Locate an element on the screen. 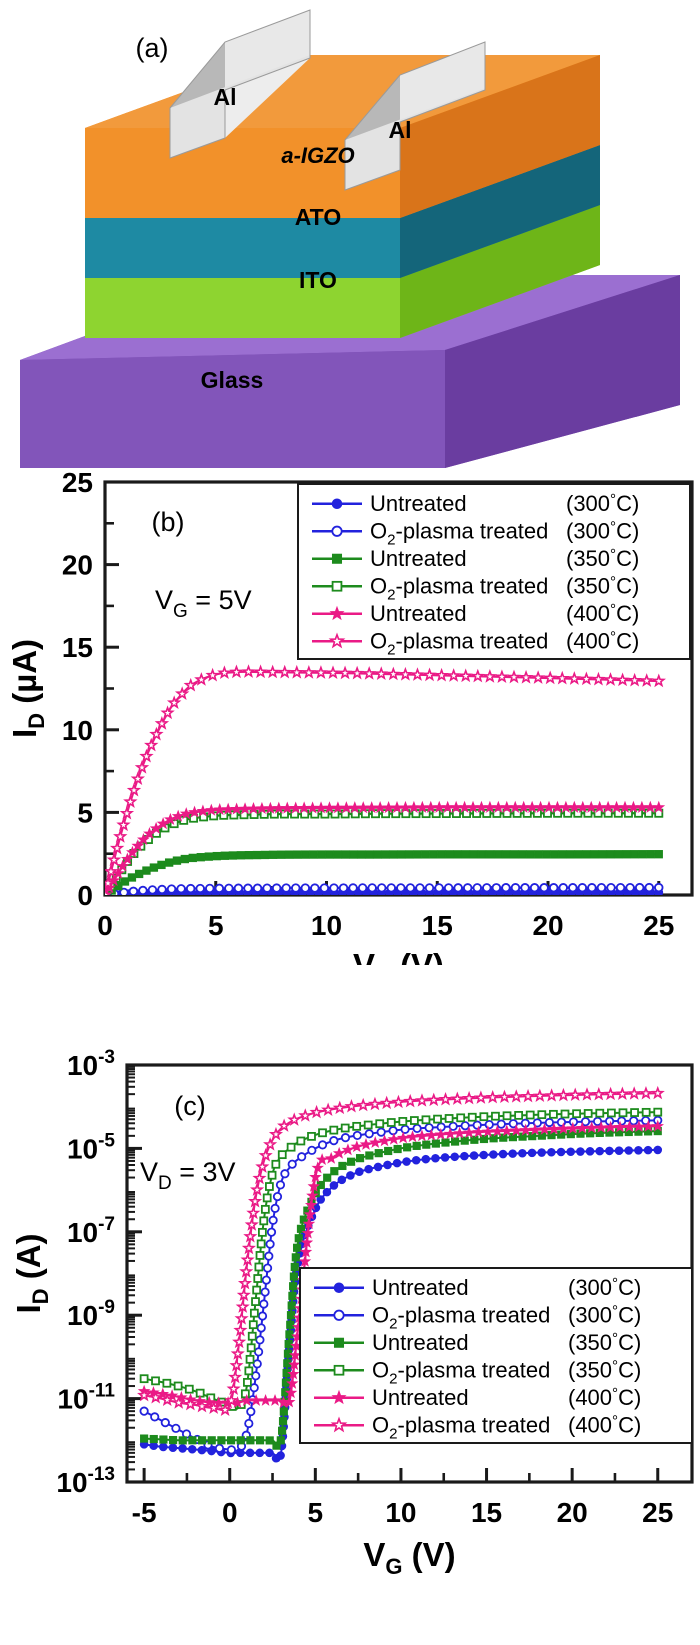  series-markers is located at coordinates (384, 872).